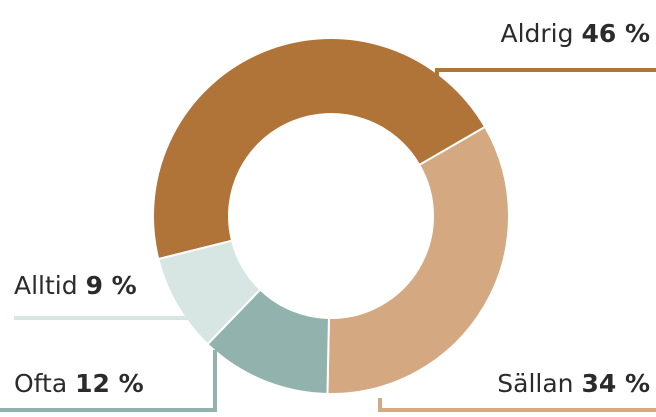 The height and width of the screenshot is (417, 656). I want to click on slice-label: Ofta 12 %, so click(79, 383).